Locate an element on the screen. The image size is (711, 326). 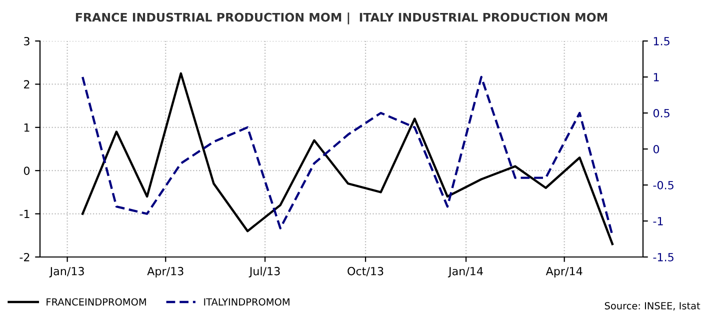
y-tick-label: 1 is located at coordinates (27, 128).